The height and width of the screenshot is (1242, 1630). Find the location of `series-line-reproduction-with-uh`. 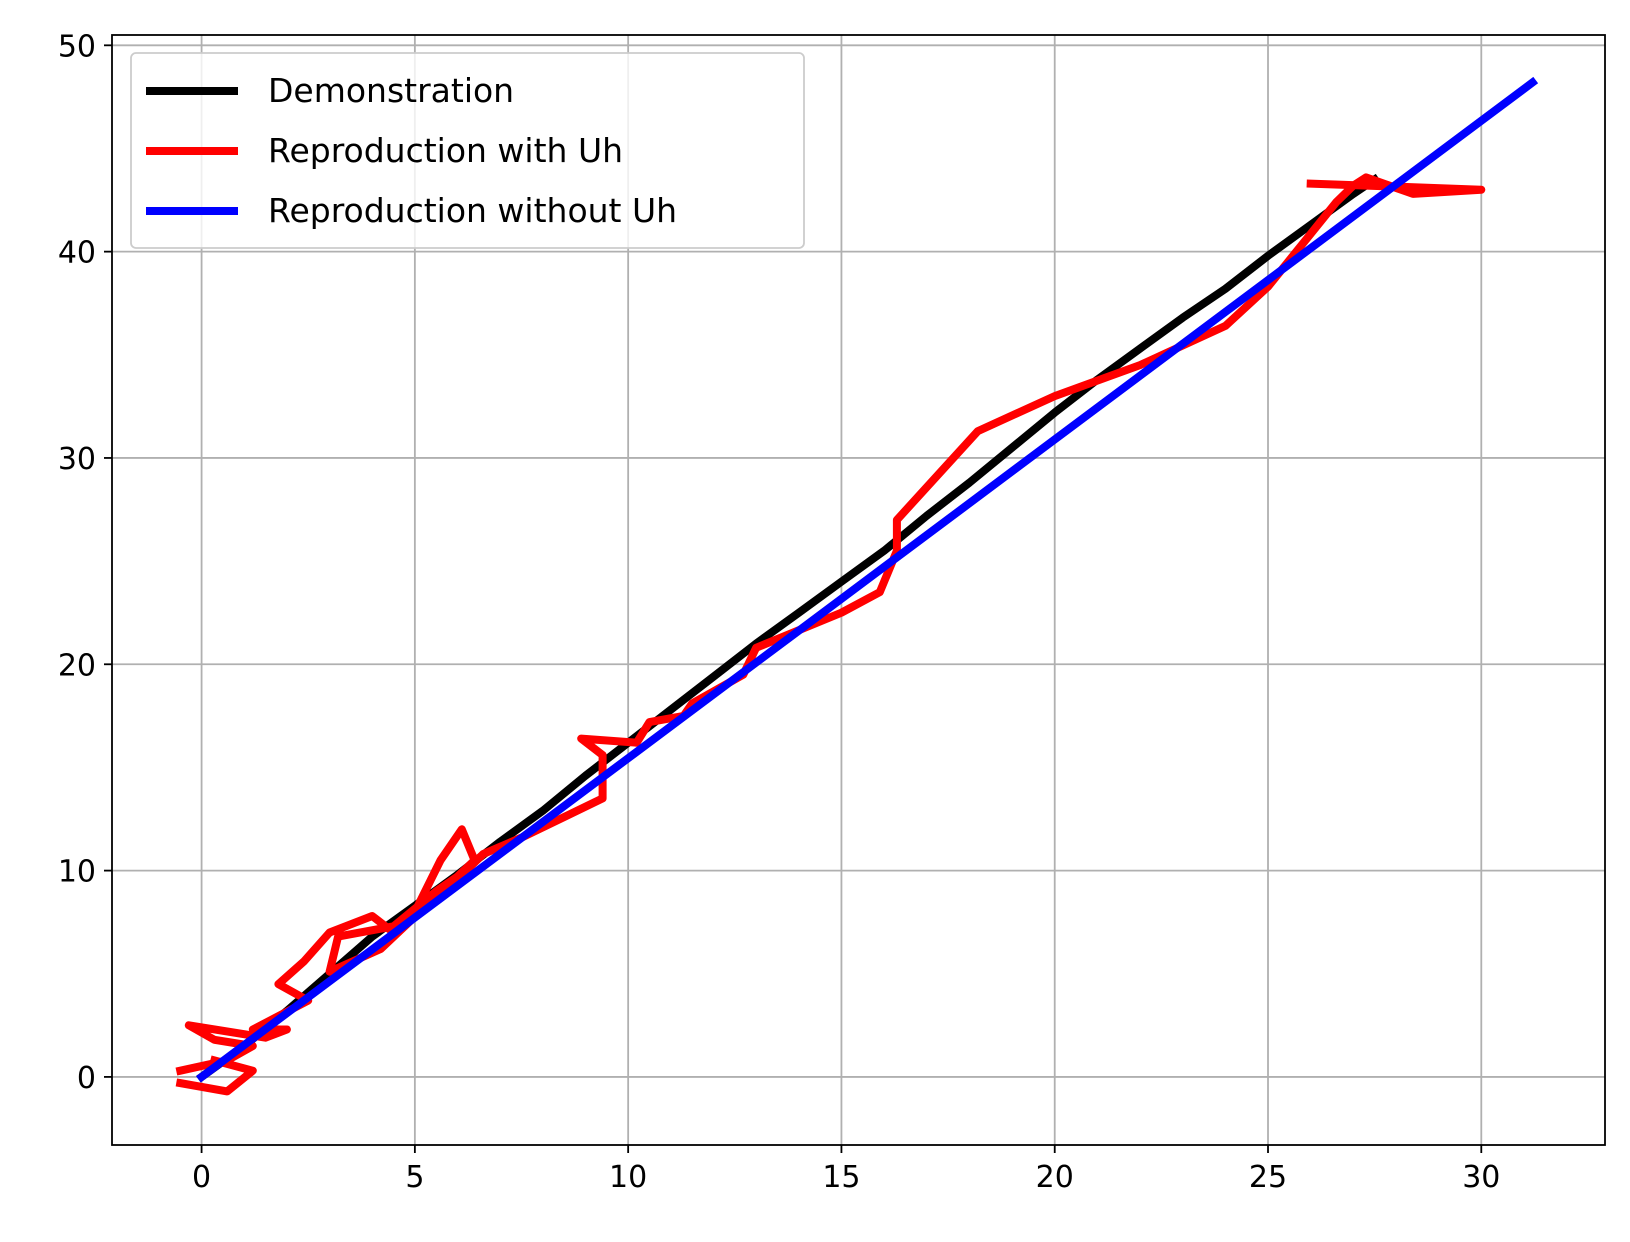

series-line-reproduction-with-uh is located at coordinates (216, 1075).